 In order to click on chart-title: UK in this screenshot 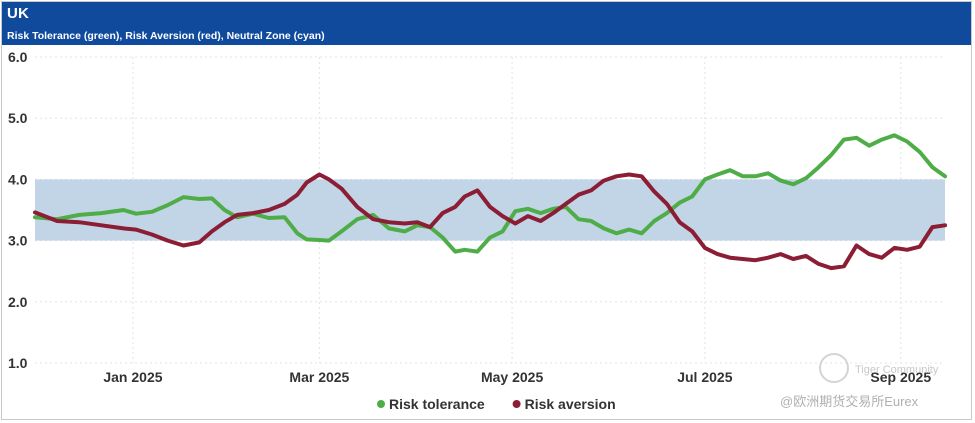, I will do `click(18, 13)`.